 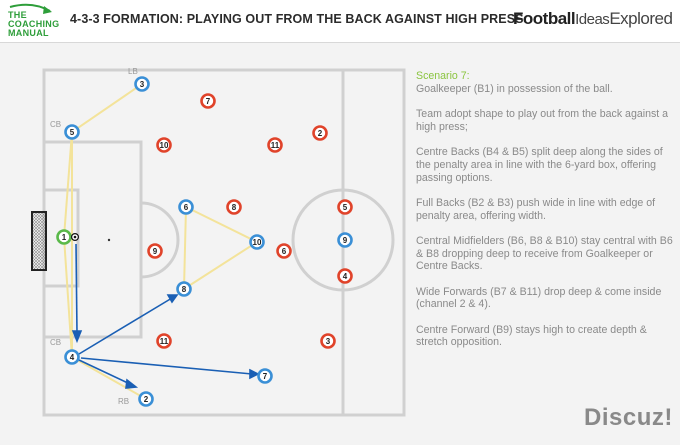 What do you see at coordinates (94, 236) in the screenshot?
I see `position-labels: LB CB CB RB` at bounding box center [94, 236].